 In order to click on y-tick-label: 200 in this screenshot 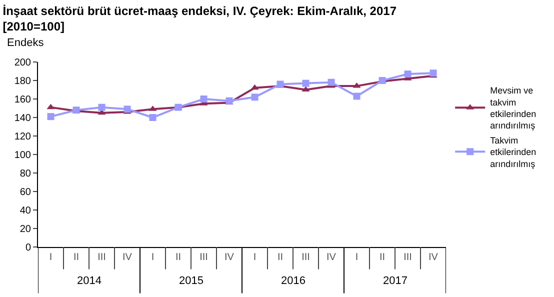, I will do `click(23, 63)`.